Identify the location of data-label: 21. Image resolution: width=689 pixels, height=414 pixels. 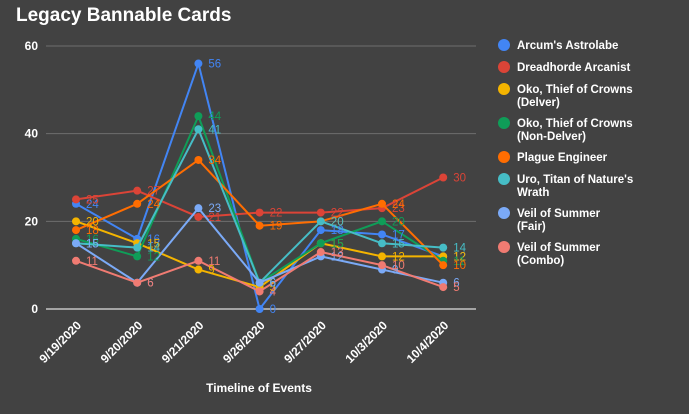
(214, 218).